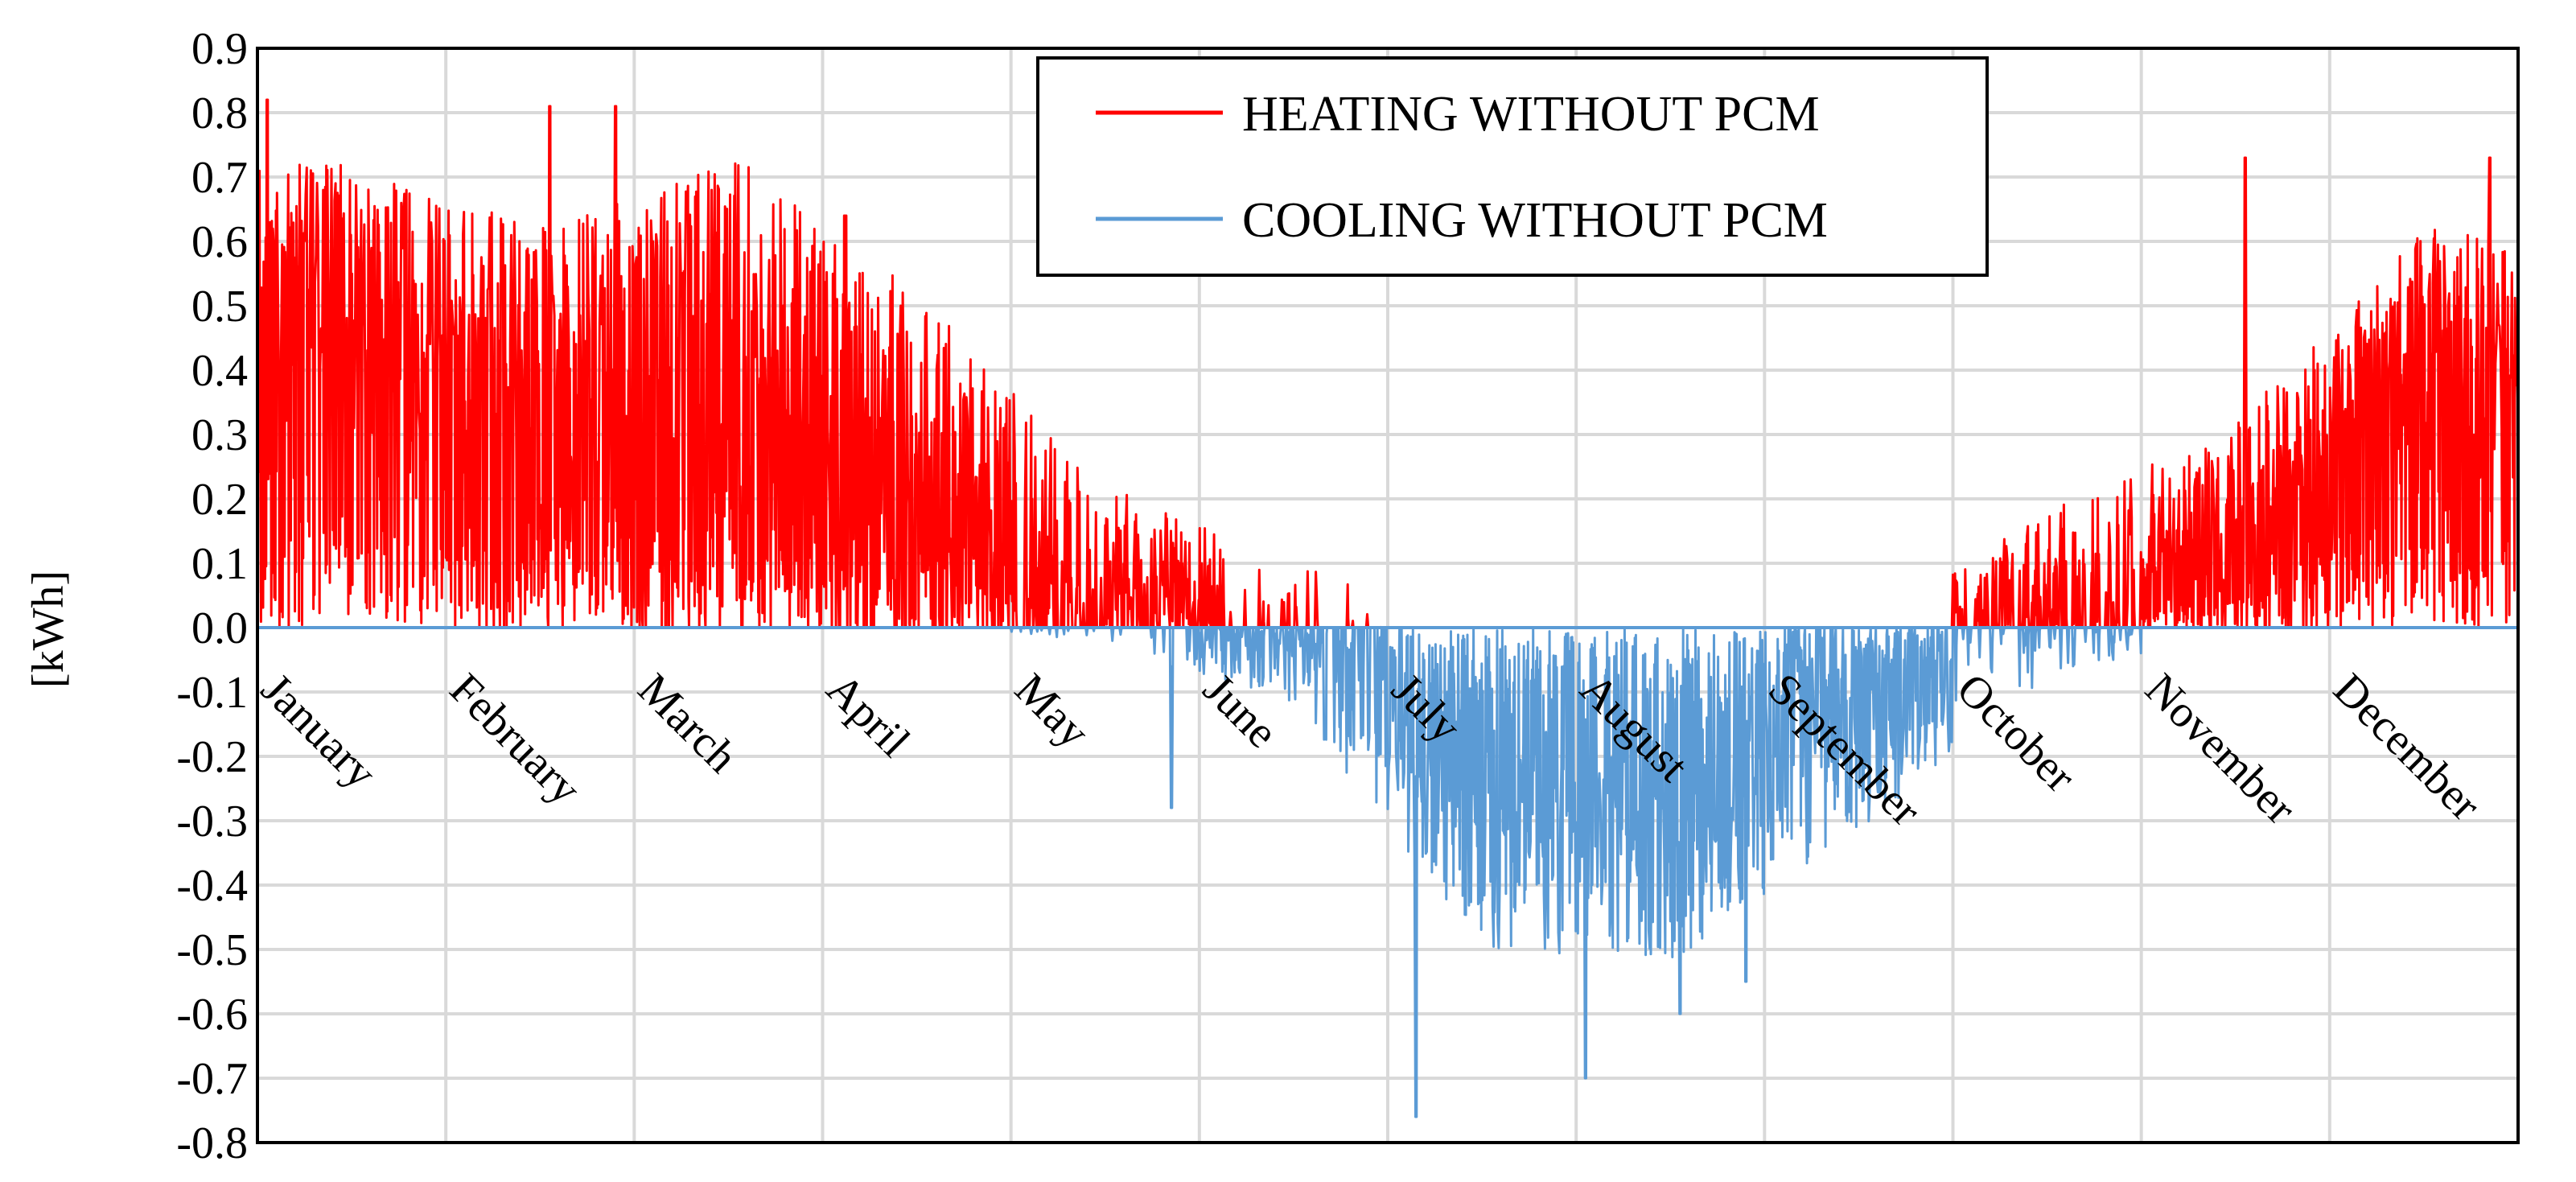 Image resolution: width=2576 pixels, height=1182 pixels. What do you see at coordinates (212, 886) in the screenshot?
I see `y-tick-label: -0.4` at bounding box center [212, 886].